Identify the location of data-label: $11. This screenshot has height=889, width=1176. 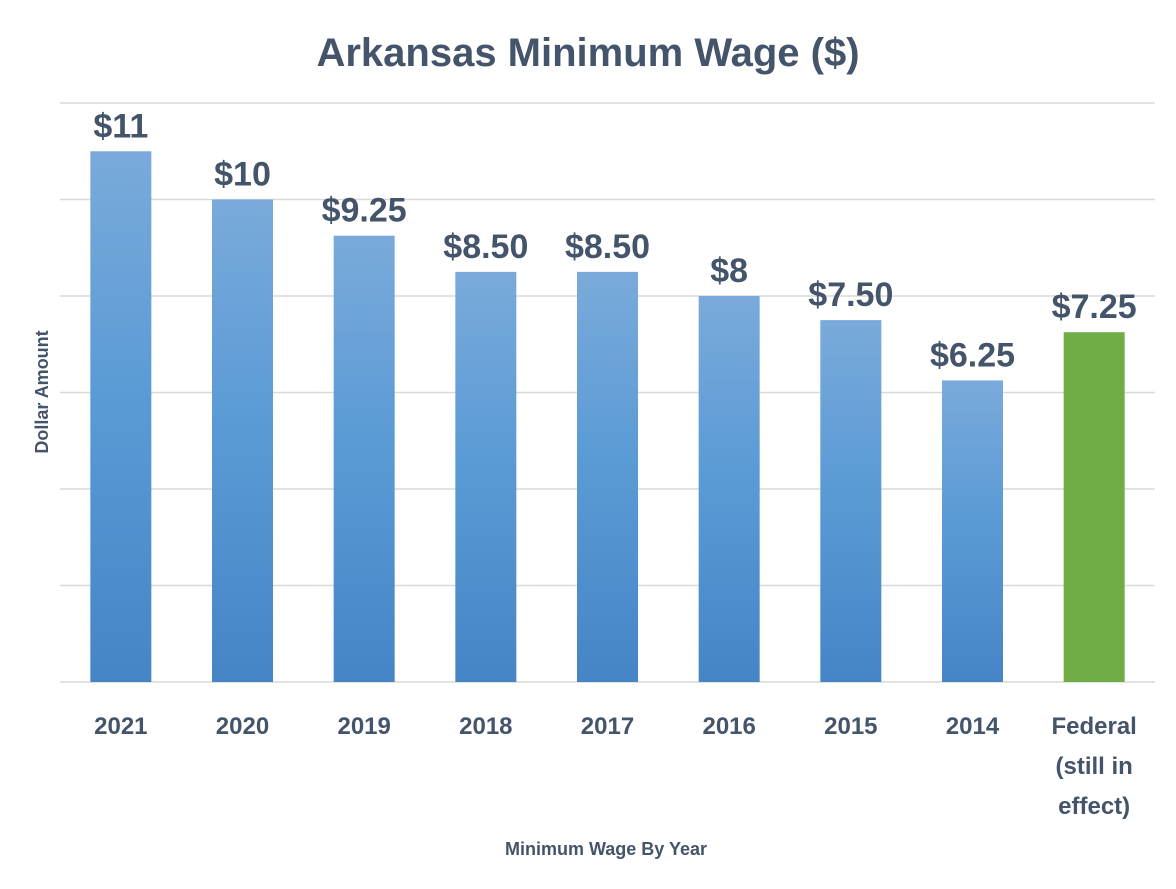
(120, 126).